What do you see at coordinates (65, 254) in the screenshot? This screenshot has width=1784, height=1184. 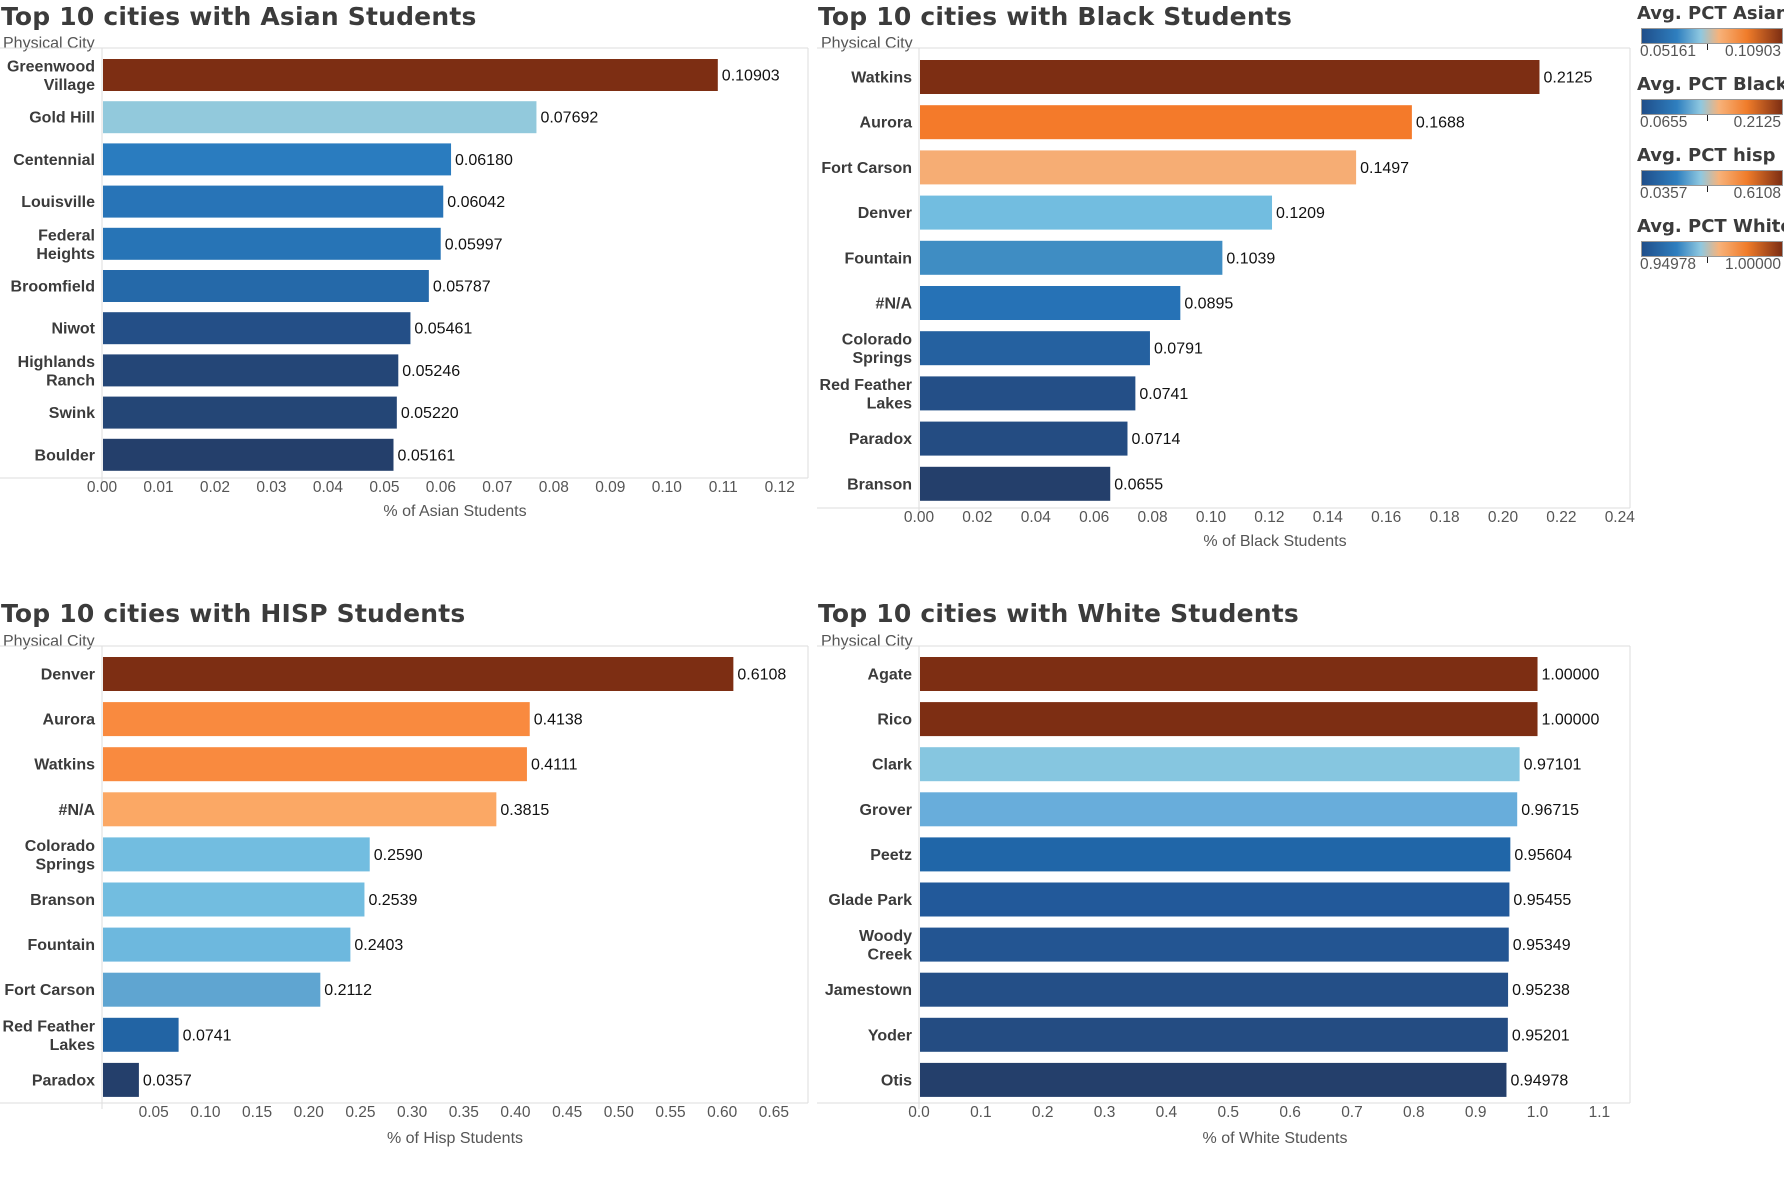 I see `category-label: Heights` at bounding box center [65, 254].